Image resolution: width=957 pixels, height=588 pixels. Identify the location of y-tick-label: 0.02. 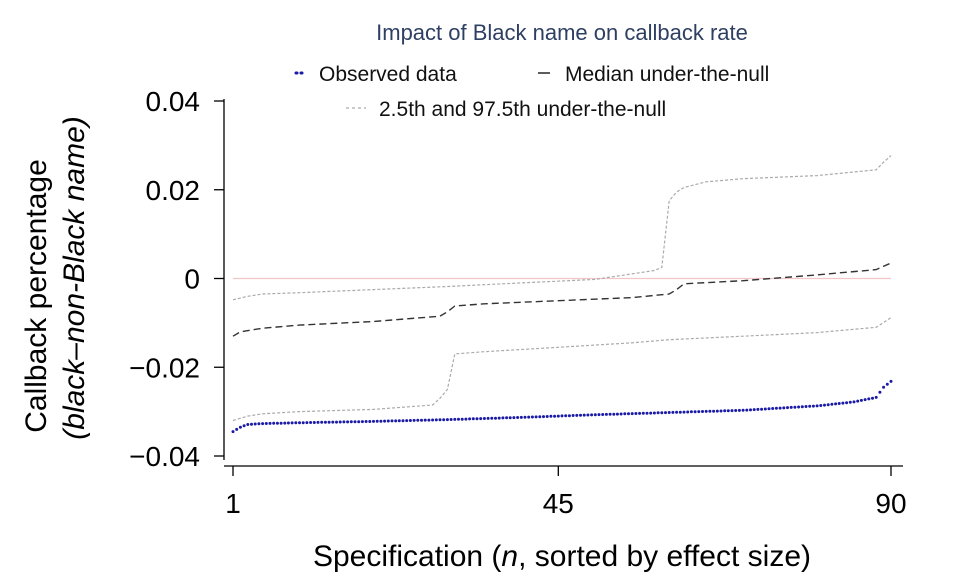
(173, 190).